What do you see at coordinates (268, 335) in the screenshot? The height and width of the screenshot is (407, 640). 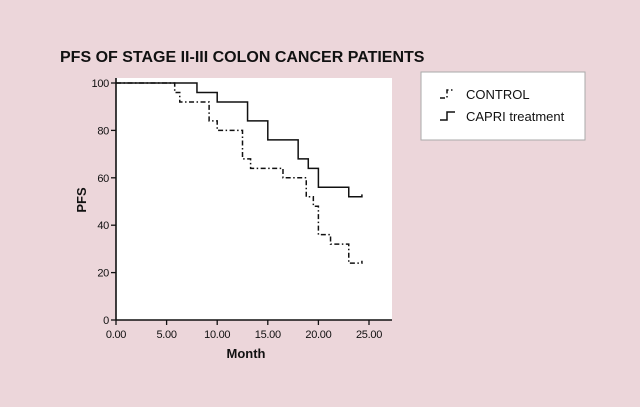 I see `x-tick-label: 15.00` at bounding box center [268, 335].